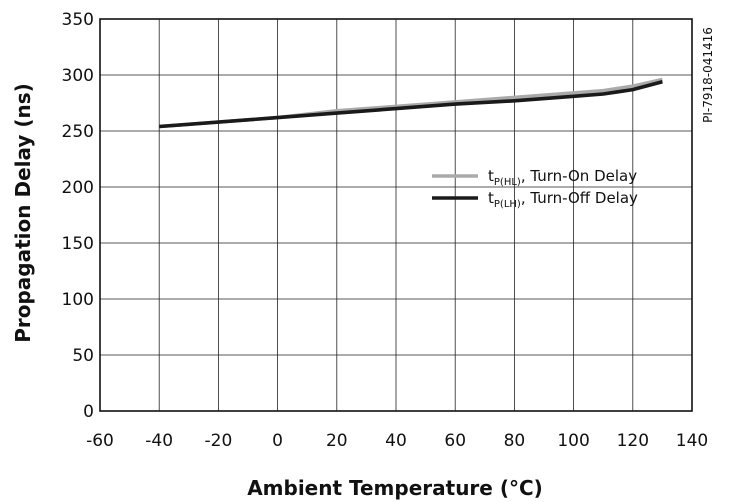 The height and width of the screenshot is (502, 730). Describe the element at coordinates (219, 441) in the screenshot. I see `x-tick-label: -20` at that location.